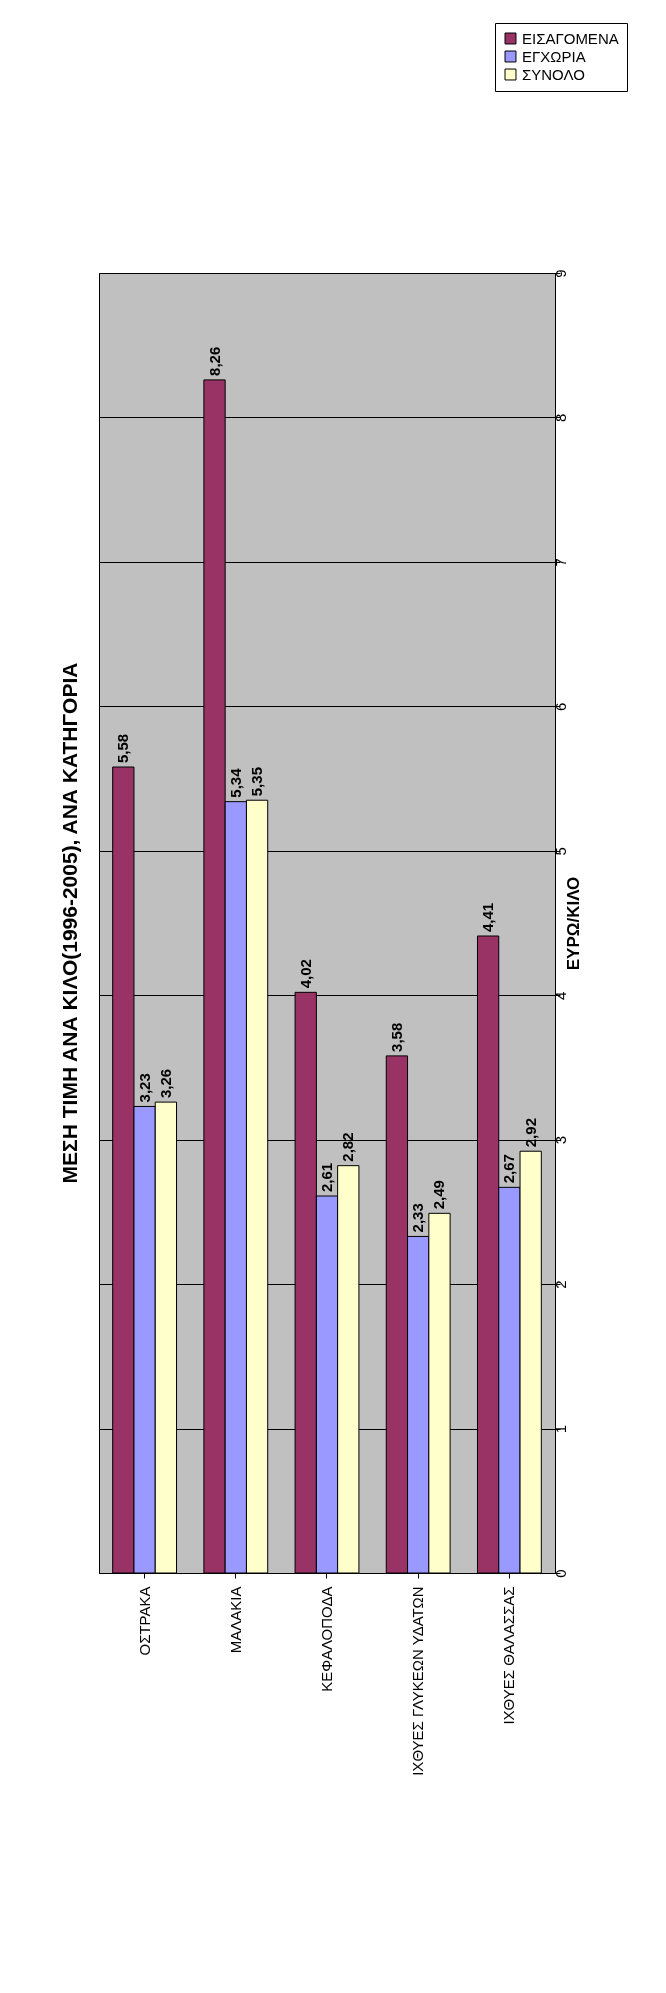 This screenshot has width=666, height=1993. I want to click on y-tick-label: 0, so click(560, 1573).